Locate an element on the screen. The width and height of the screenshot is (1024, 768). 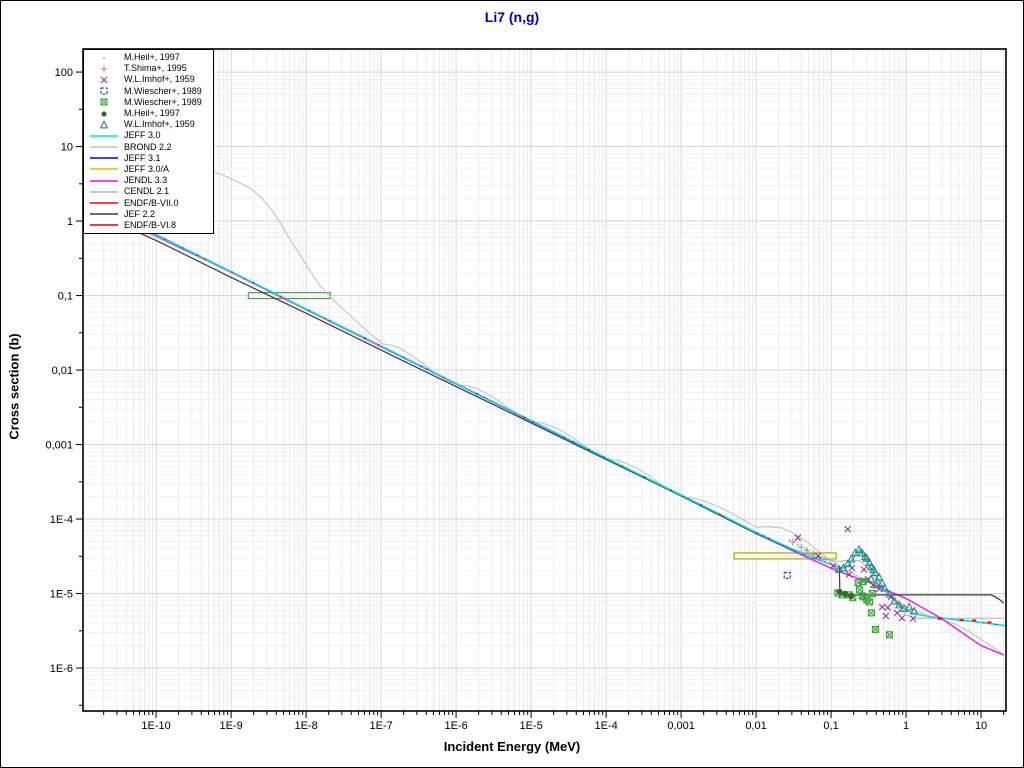
legend-item: JEFF 3.0 is located at coordinates (148, 135).